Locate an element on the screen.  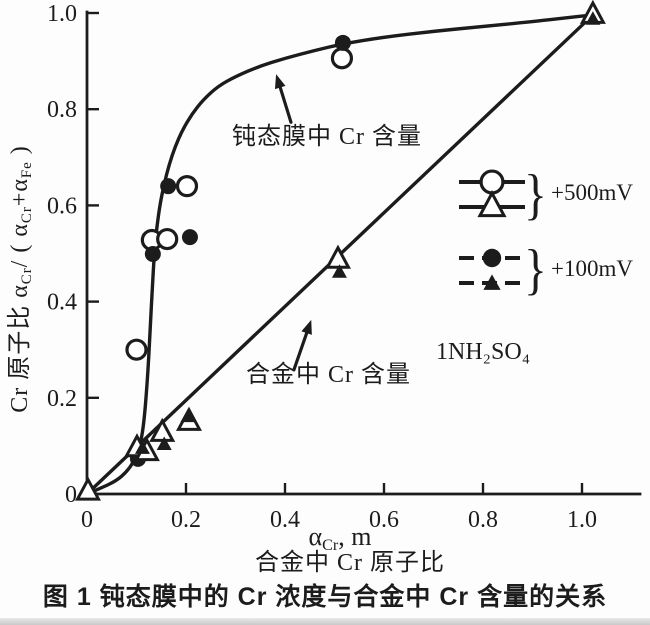
legend-label-500mV: +500mV is located at coordinates (592, 192).